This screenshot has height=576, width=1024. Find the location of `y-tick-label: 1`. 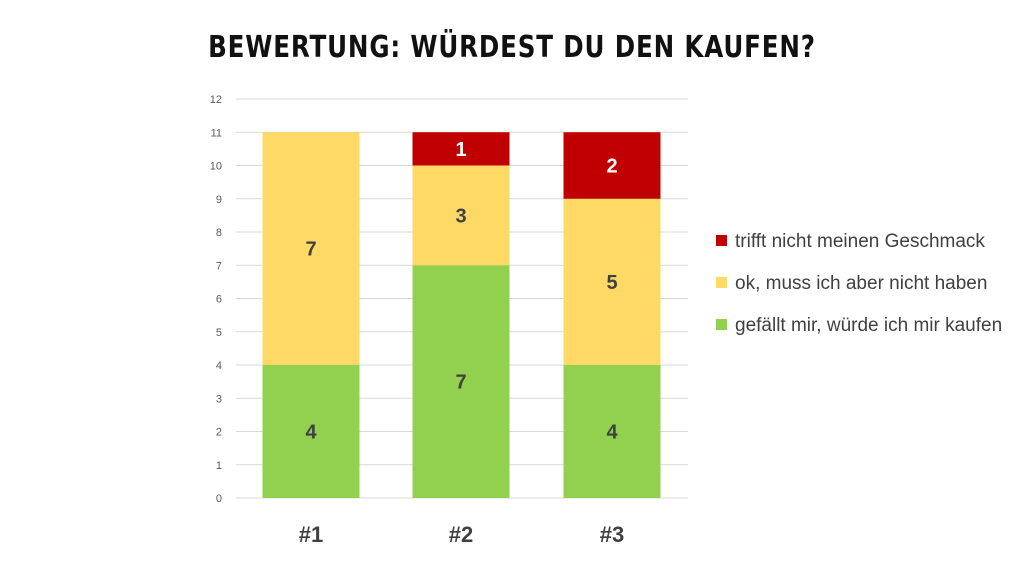

y-tick-label: 1 is located at coordinates (219, 466).